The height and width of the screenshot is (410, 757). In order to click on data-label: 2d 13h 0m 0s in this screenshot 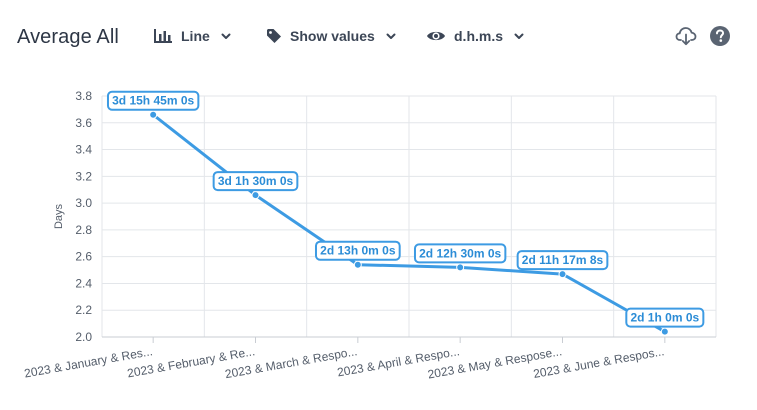, I will do `click(357, 250)`.